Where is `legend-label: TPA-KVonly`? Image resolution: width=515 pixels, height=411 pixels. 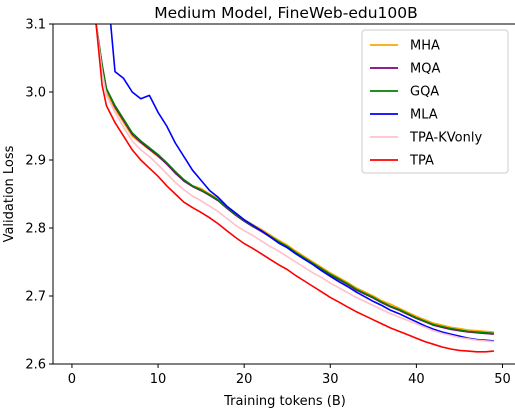 legend-label: TPA-KVonly is located at coordinates (445, 138).